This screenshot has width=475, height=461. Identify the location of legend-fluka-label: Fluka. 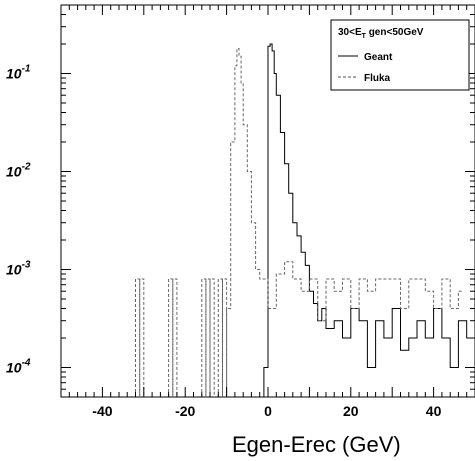
(377, 78).